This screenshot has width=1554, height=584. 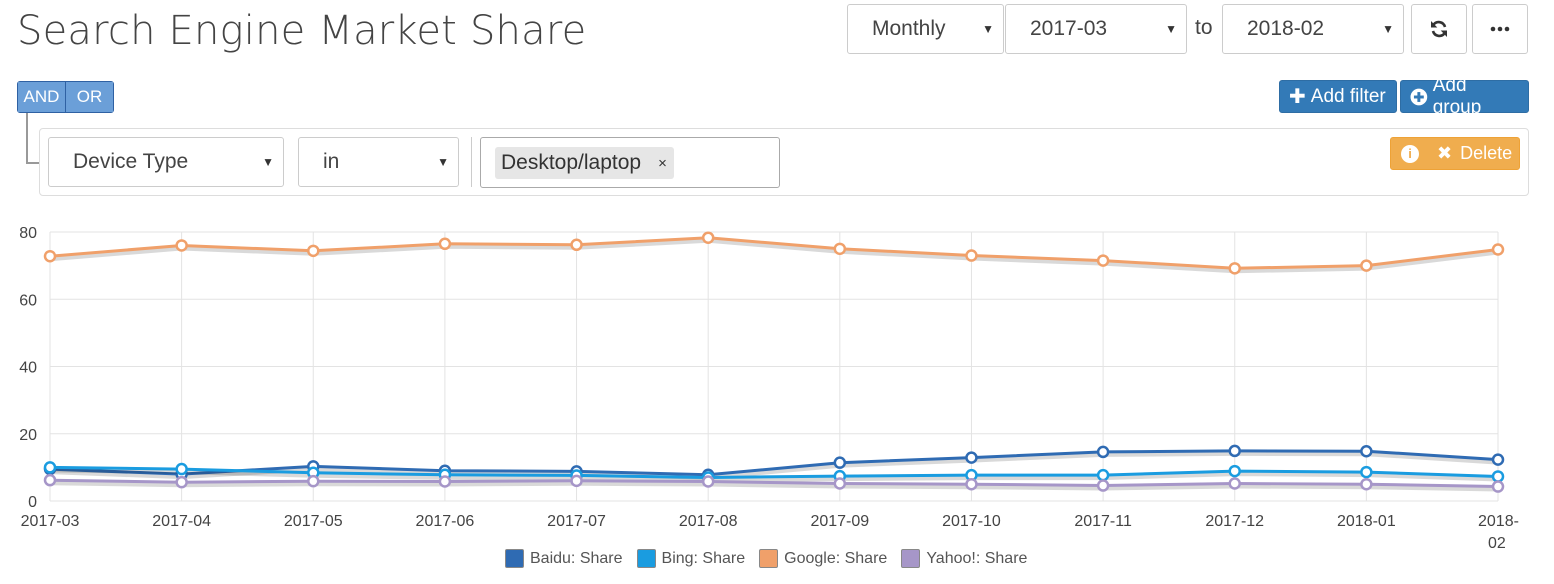 What do you see at coordinates (1069, 28) in the screenshot?
I see `from-date-value: 2017-03` at bounding box center [1069, 28].